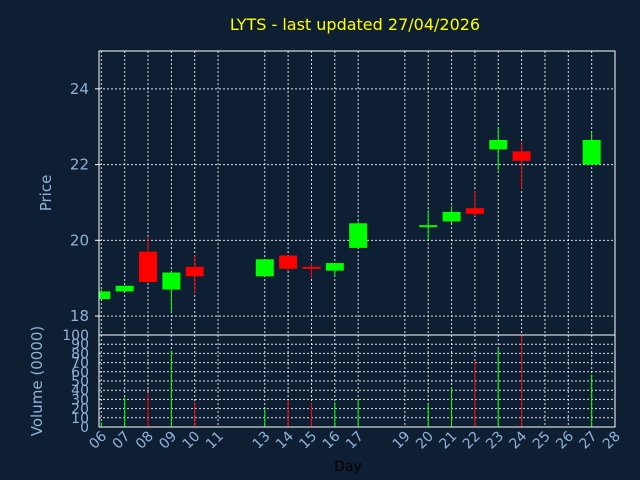 The image size is (640, 480). I want to click on x-tick-label: 17, so click(355, 441).